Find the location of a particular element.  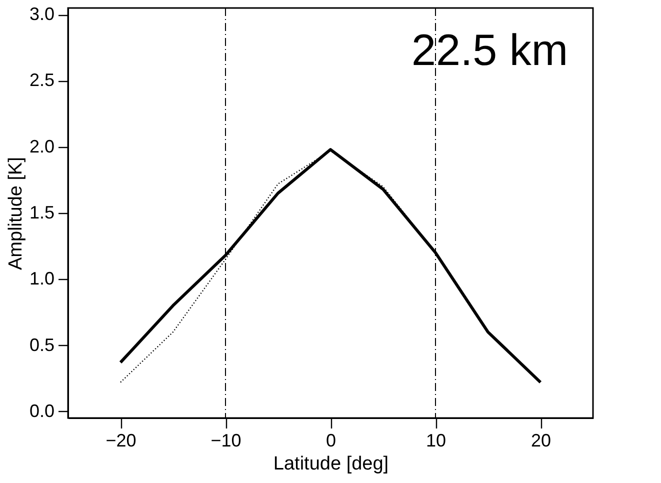

y-tick-label: 1.5 is located at coordinates (41, 212).